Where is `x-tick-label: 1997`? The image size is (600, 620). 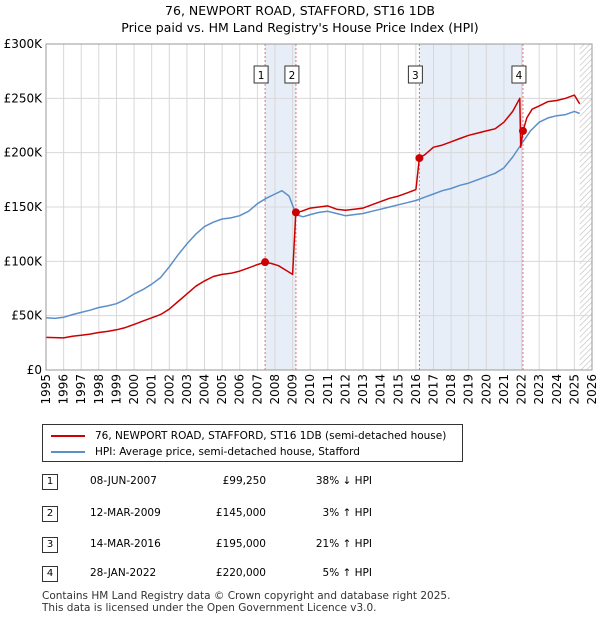 x-tick-label: 1997 is located at coordinates (81, 389).